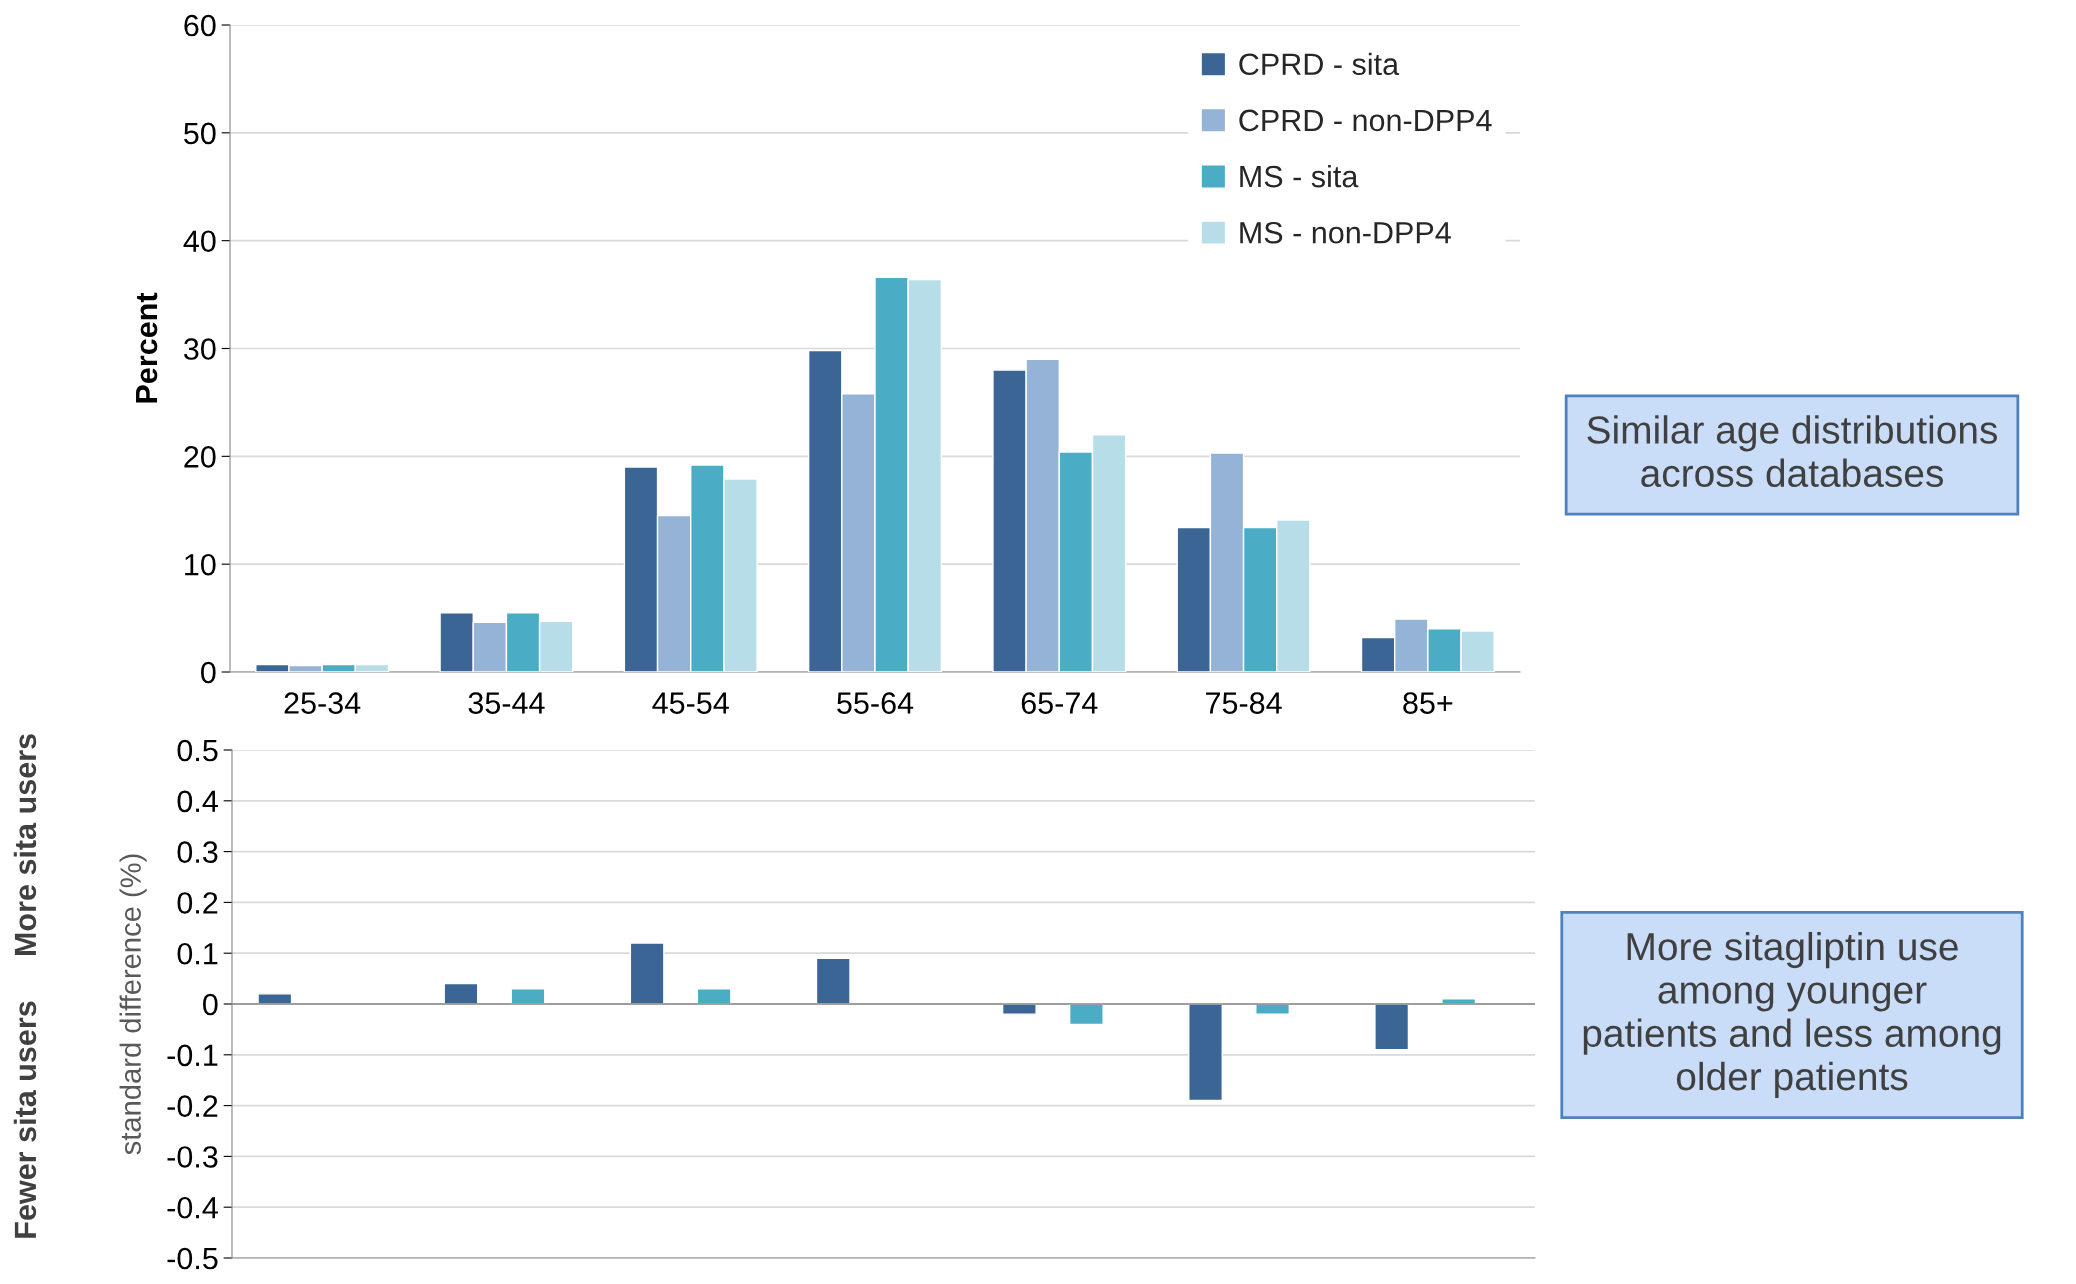 This screenshot has width=2076, height=1284. Describe the element at coordinates (147, 347) in the screenshot. I see `y-axis-title: Percent` at that location.